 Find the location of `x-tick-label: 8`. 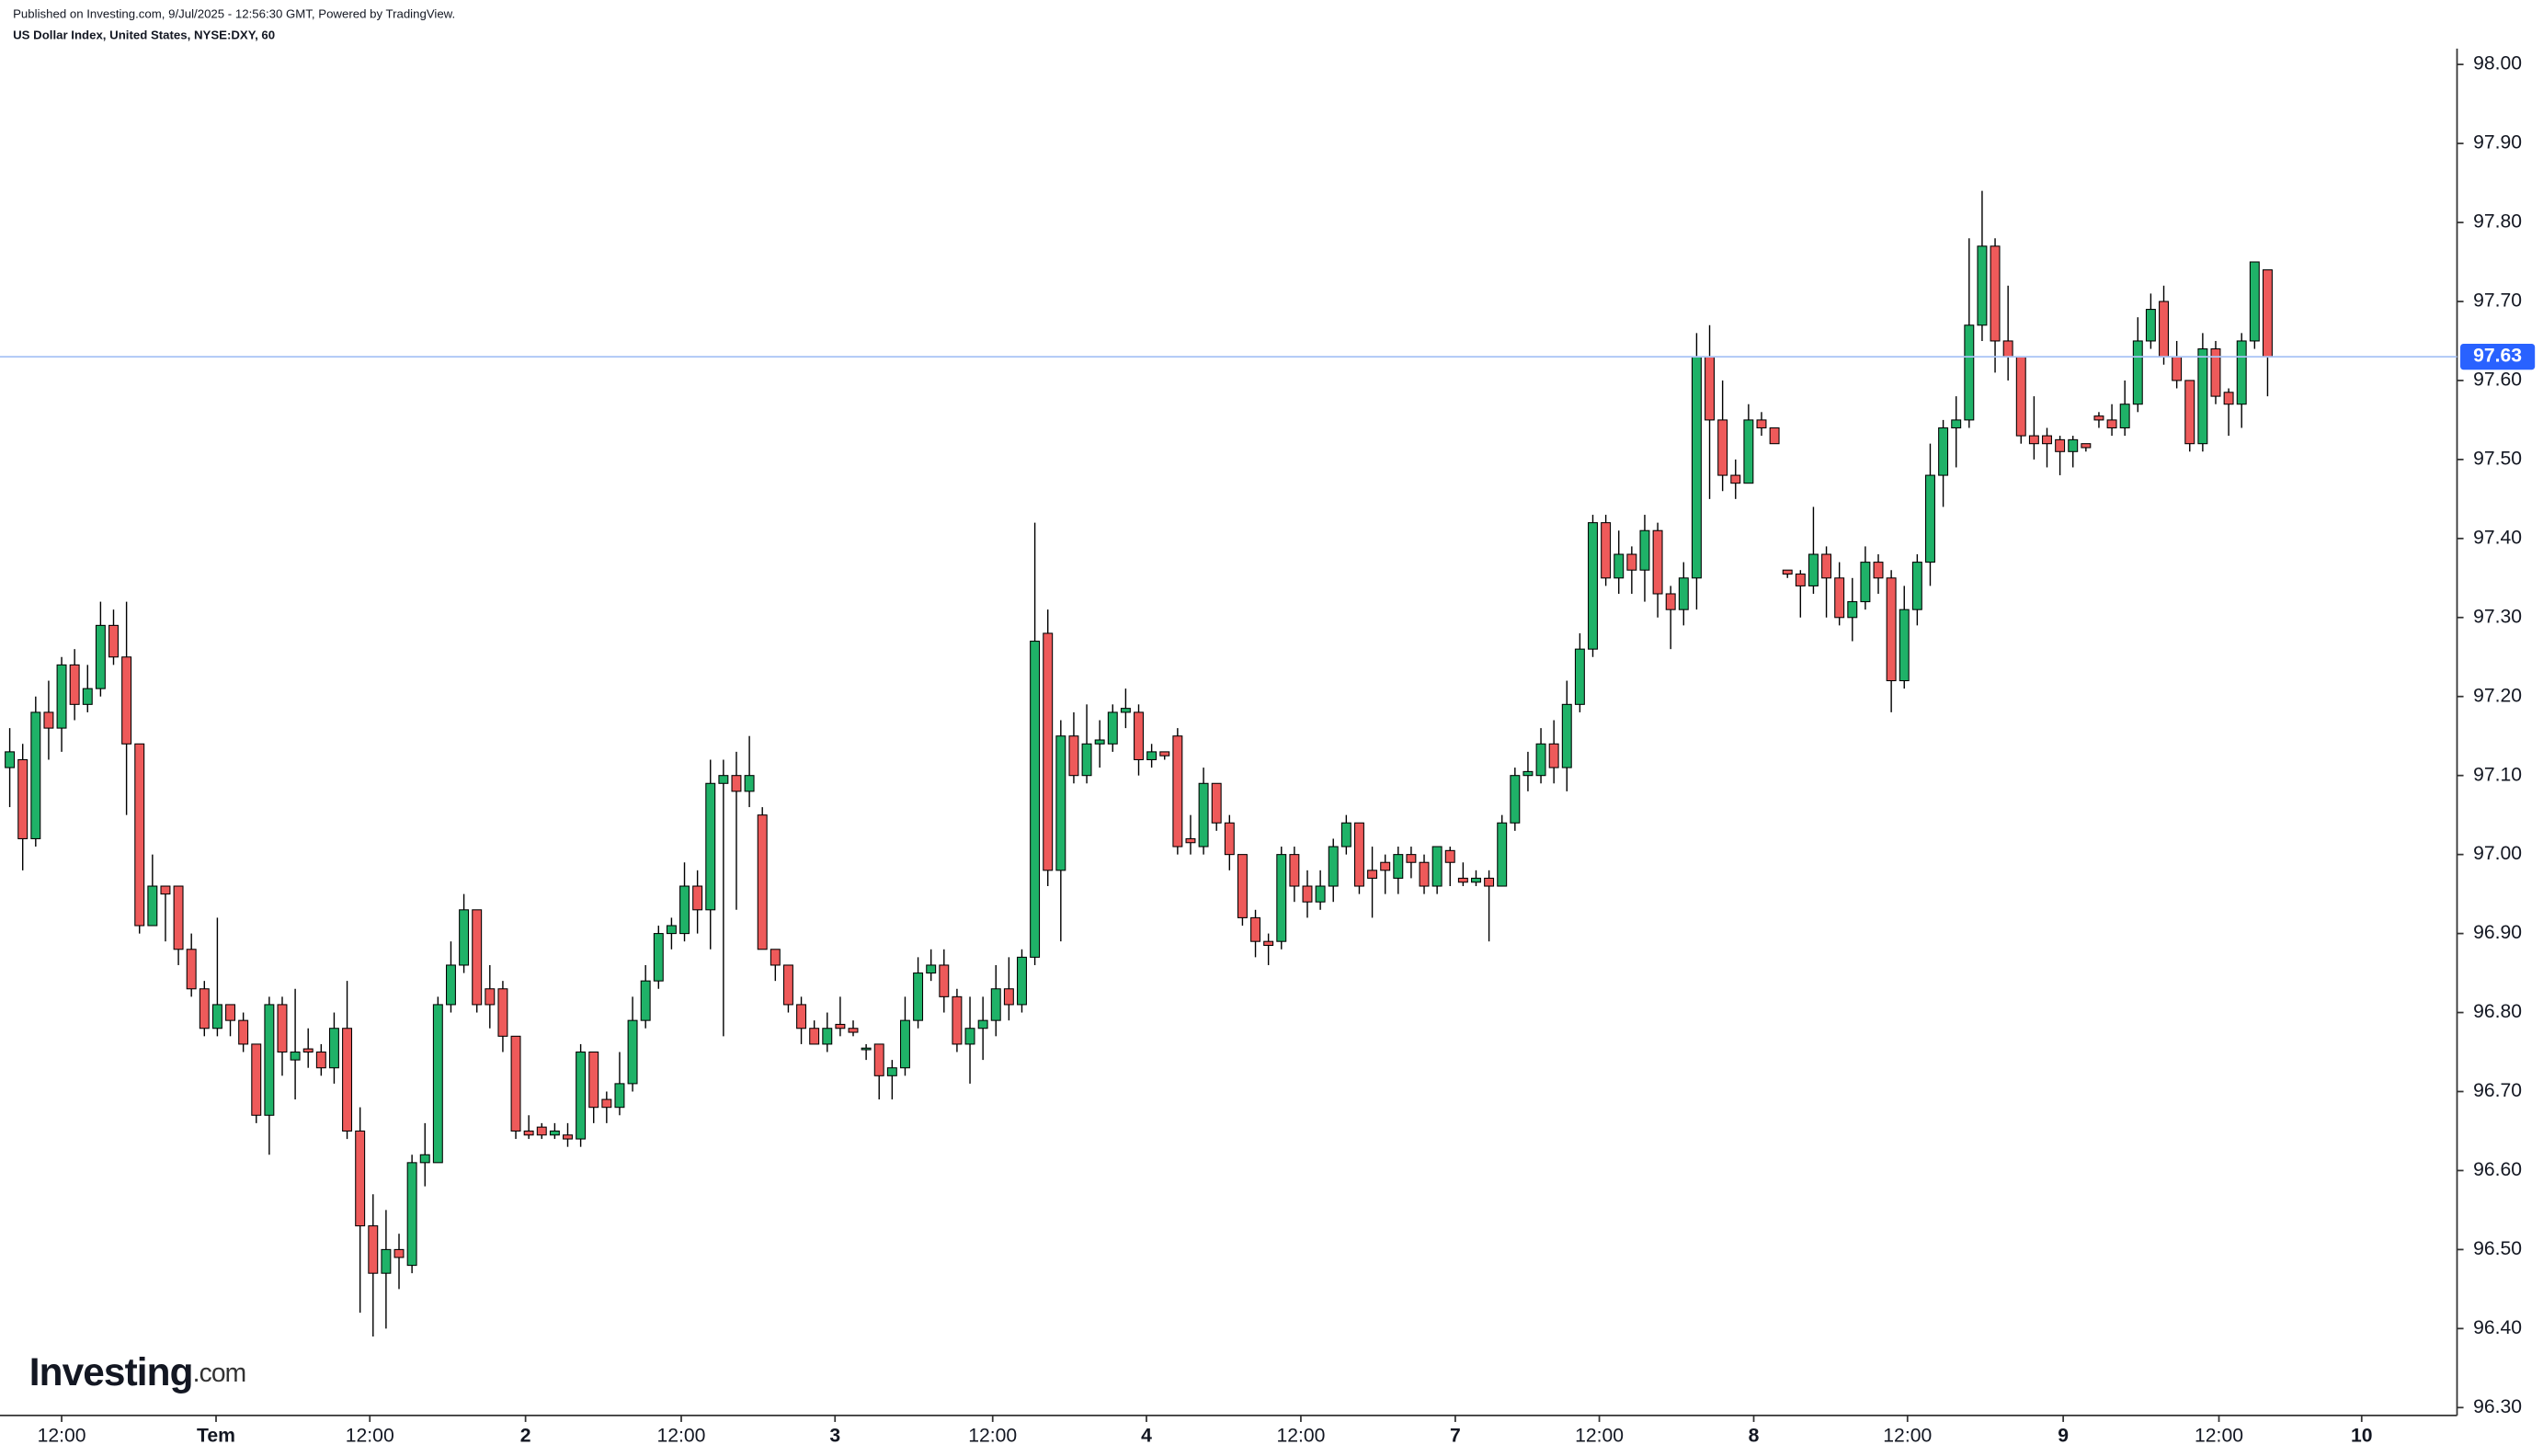

x-tick-label: 8 is located at coordinates (1755, 1435).